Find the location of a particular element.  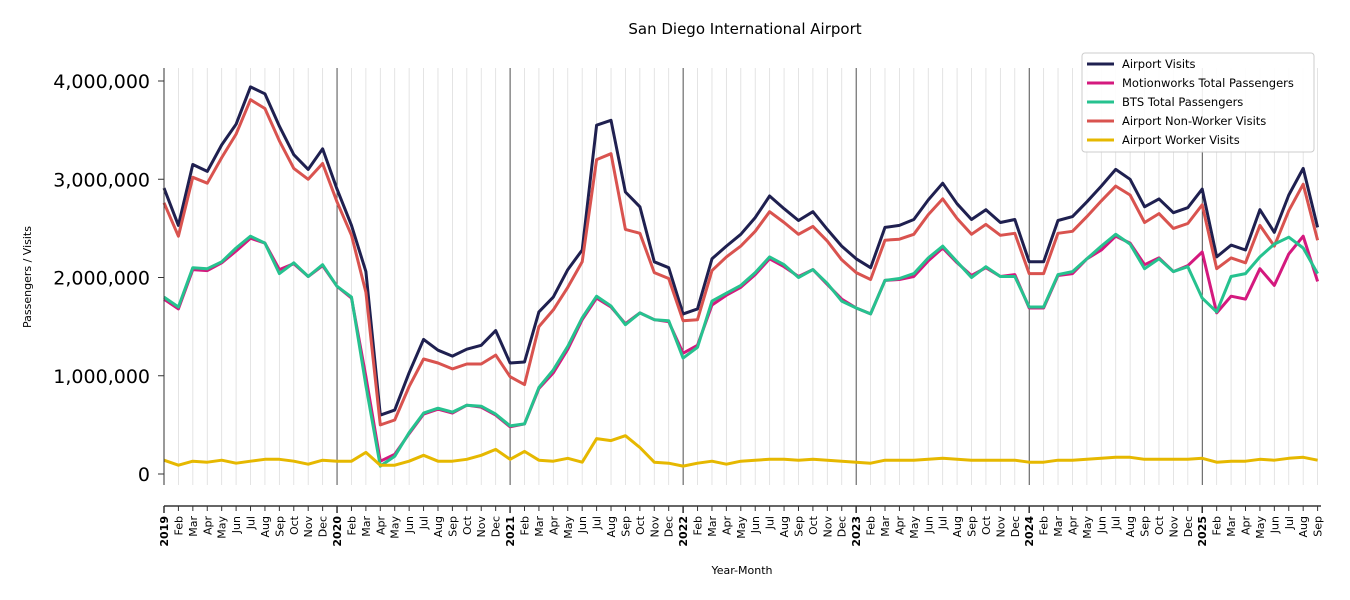

x-tick-label: 2019 is located at coordinates (164, 531).